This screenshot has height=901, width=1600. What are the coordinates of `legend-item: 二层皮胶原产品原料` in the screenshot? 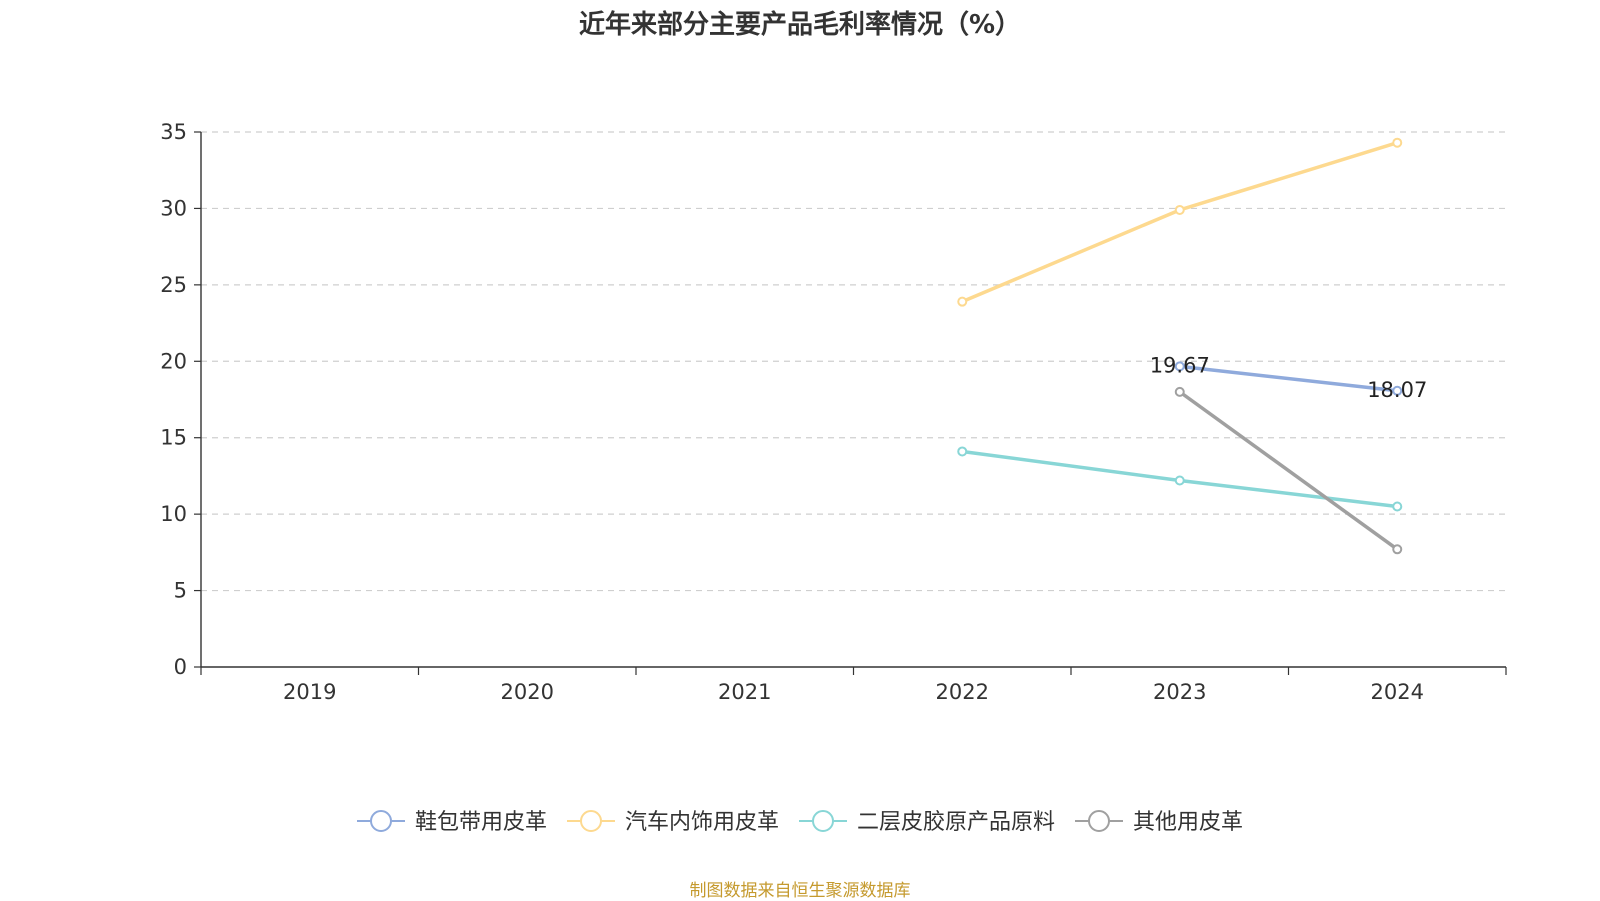 It's located at (927, 822).